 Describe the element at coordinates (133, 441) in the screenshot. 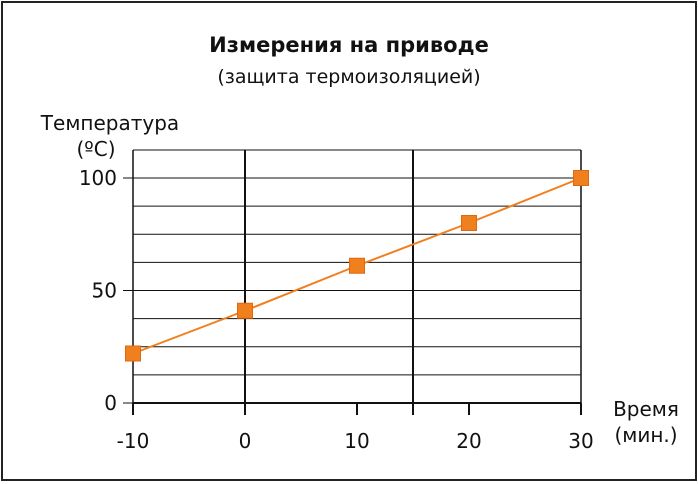

I see `x-tick-label: -10` at that location.